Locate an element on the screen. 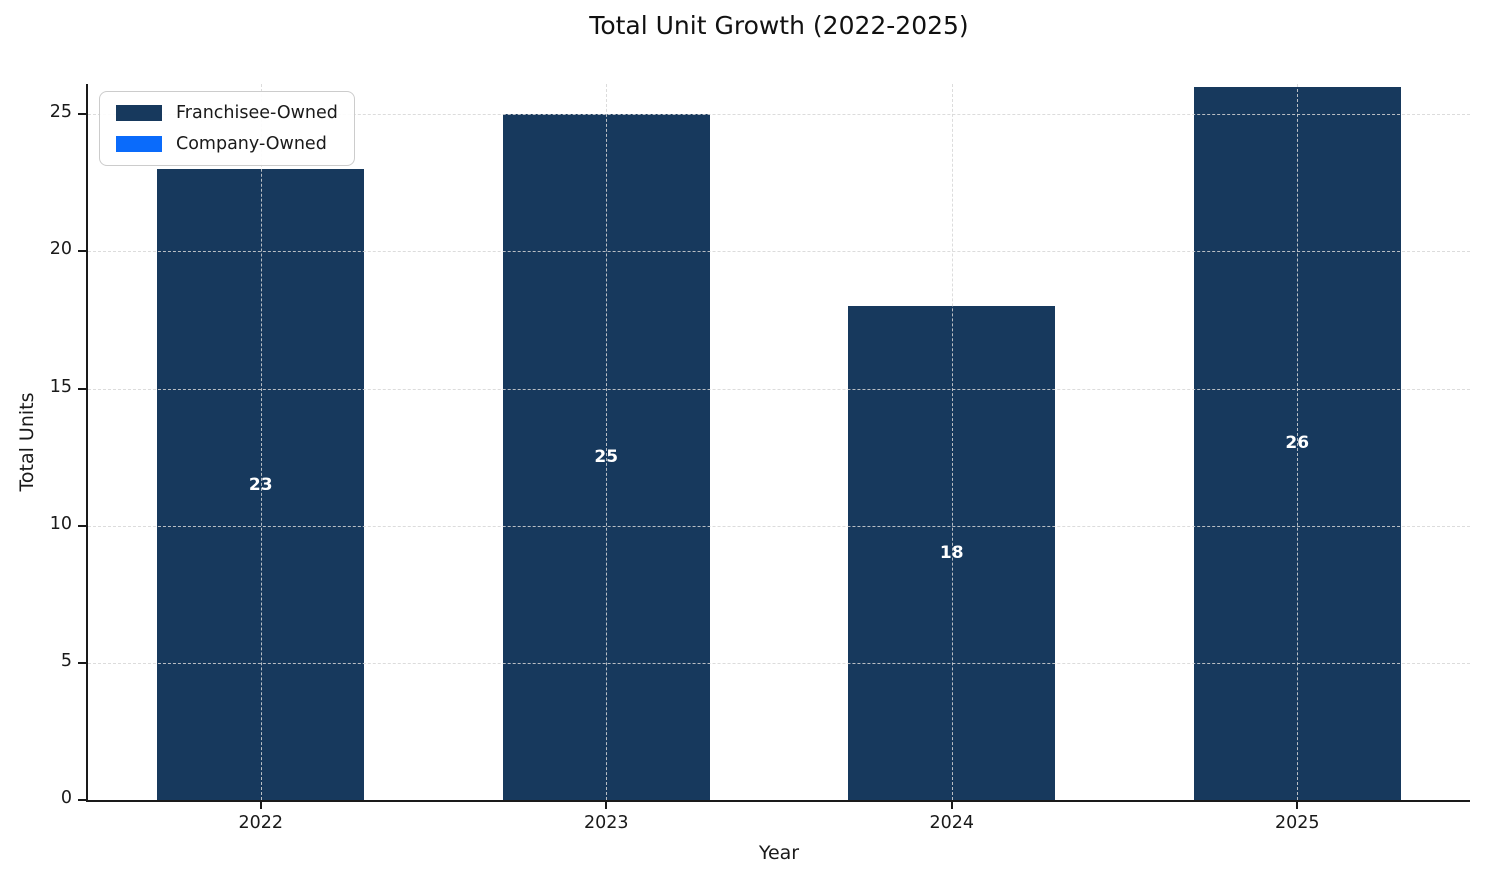  x-tick-label-2023: 2023 is located at coordinates (606, 823).